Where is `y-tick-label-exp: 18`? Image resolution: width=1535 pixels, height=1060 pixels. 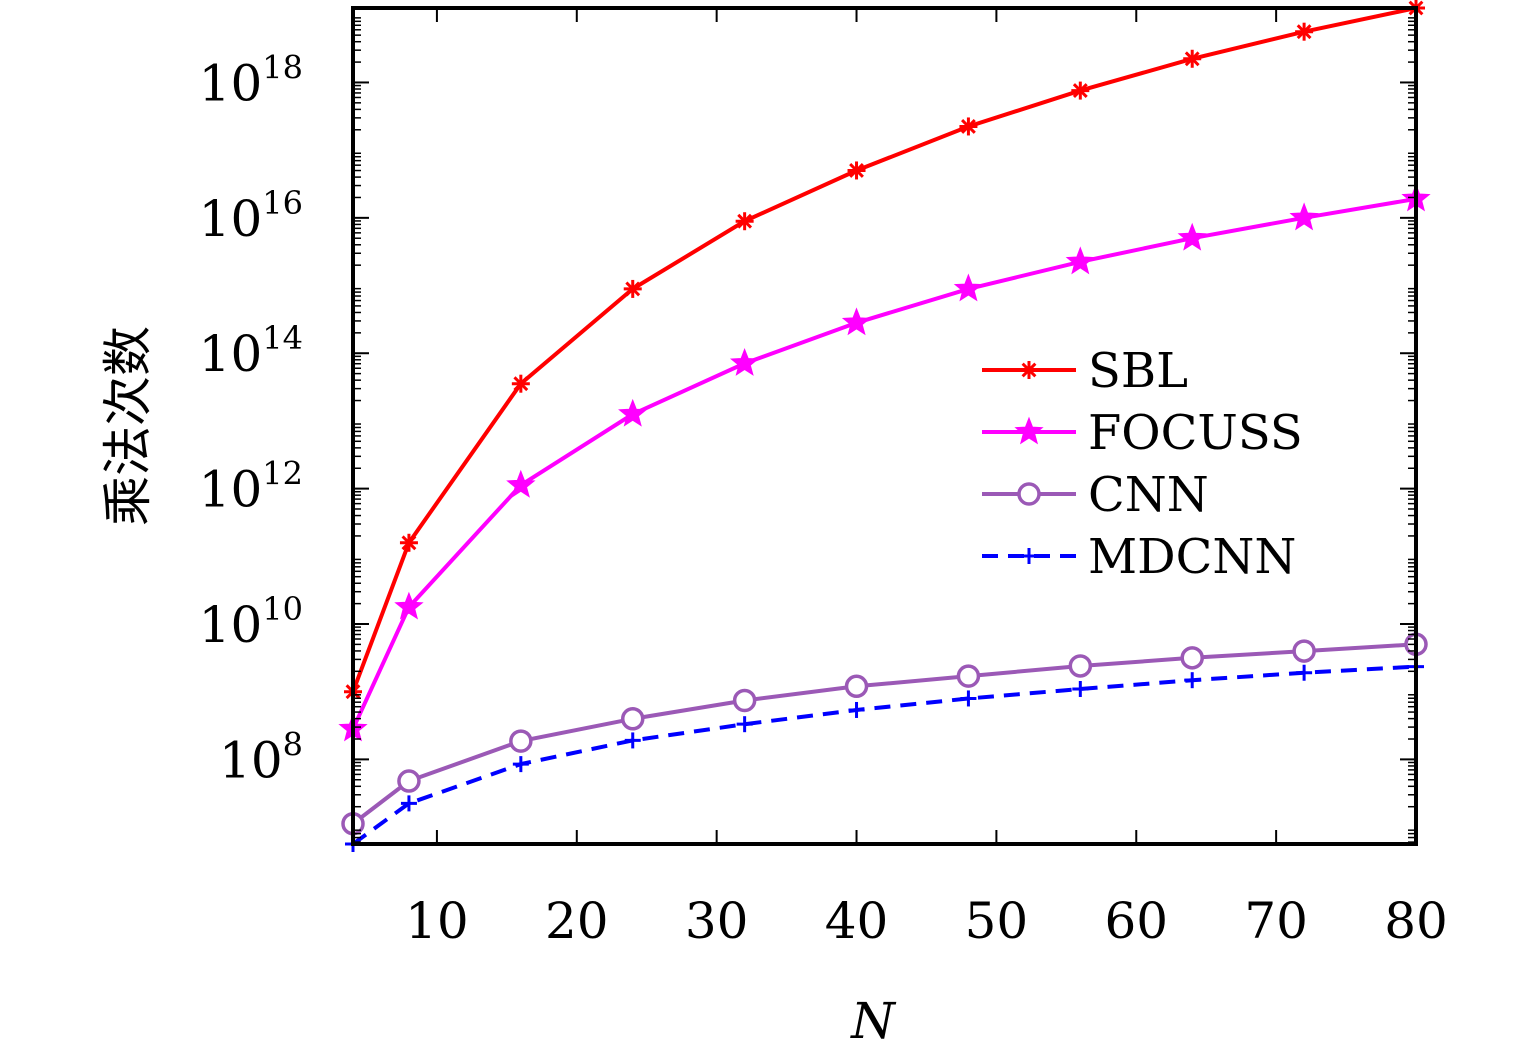 y-tick-label-exp: 18 is located at coordinates (282, 67).